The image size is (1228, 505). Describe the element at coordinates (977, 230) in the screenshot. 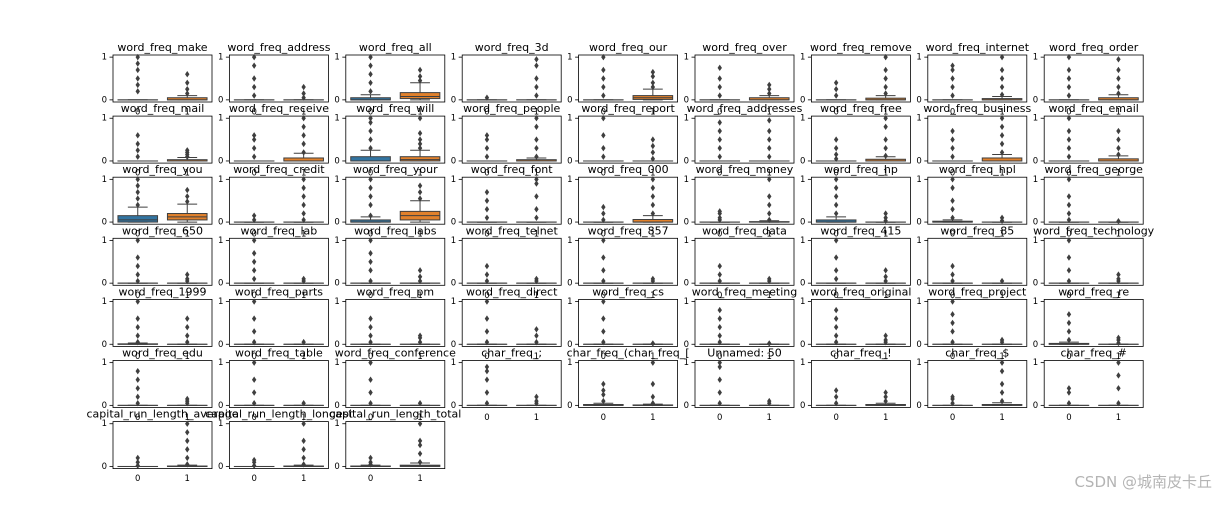

I see `subplot-title: word_freq_85` at that location.